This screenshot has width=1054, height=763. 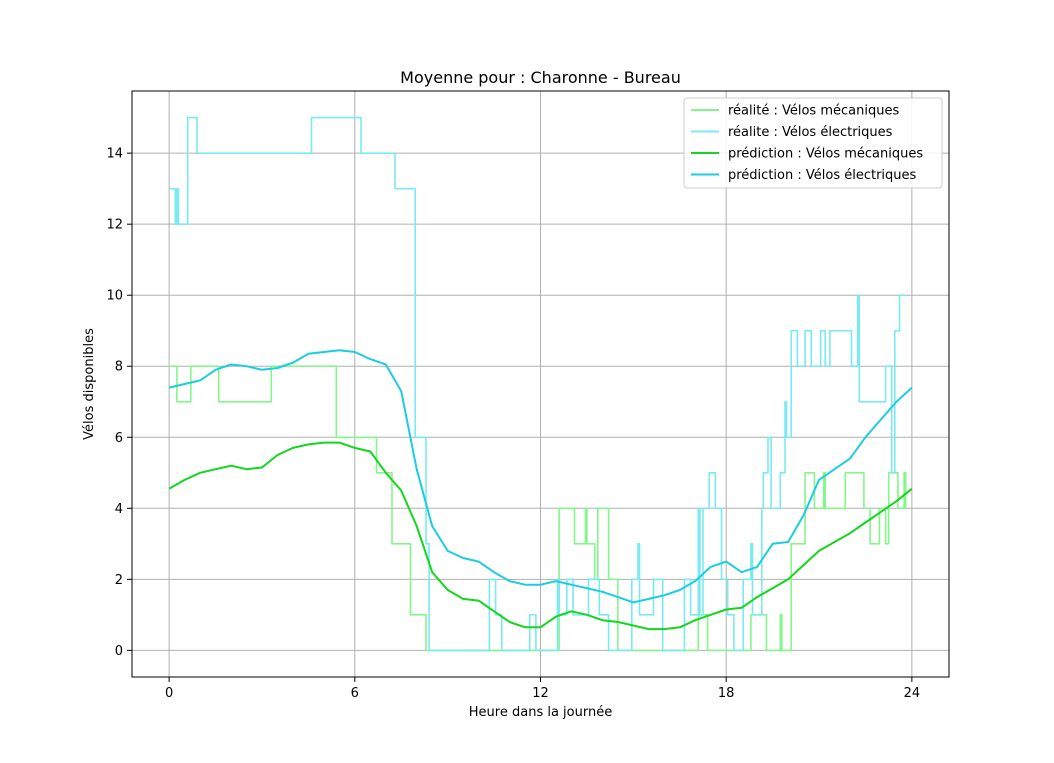 What do you see at coordinates (114, 154) in the screenshot?
I see `y-tick-label: 14` at bounding box center [114, 154].